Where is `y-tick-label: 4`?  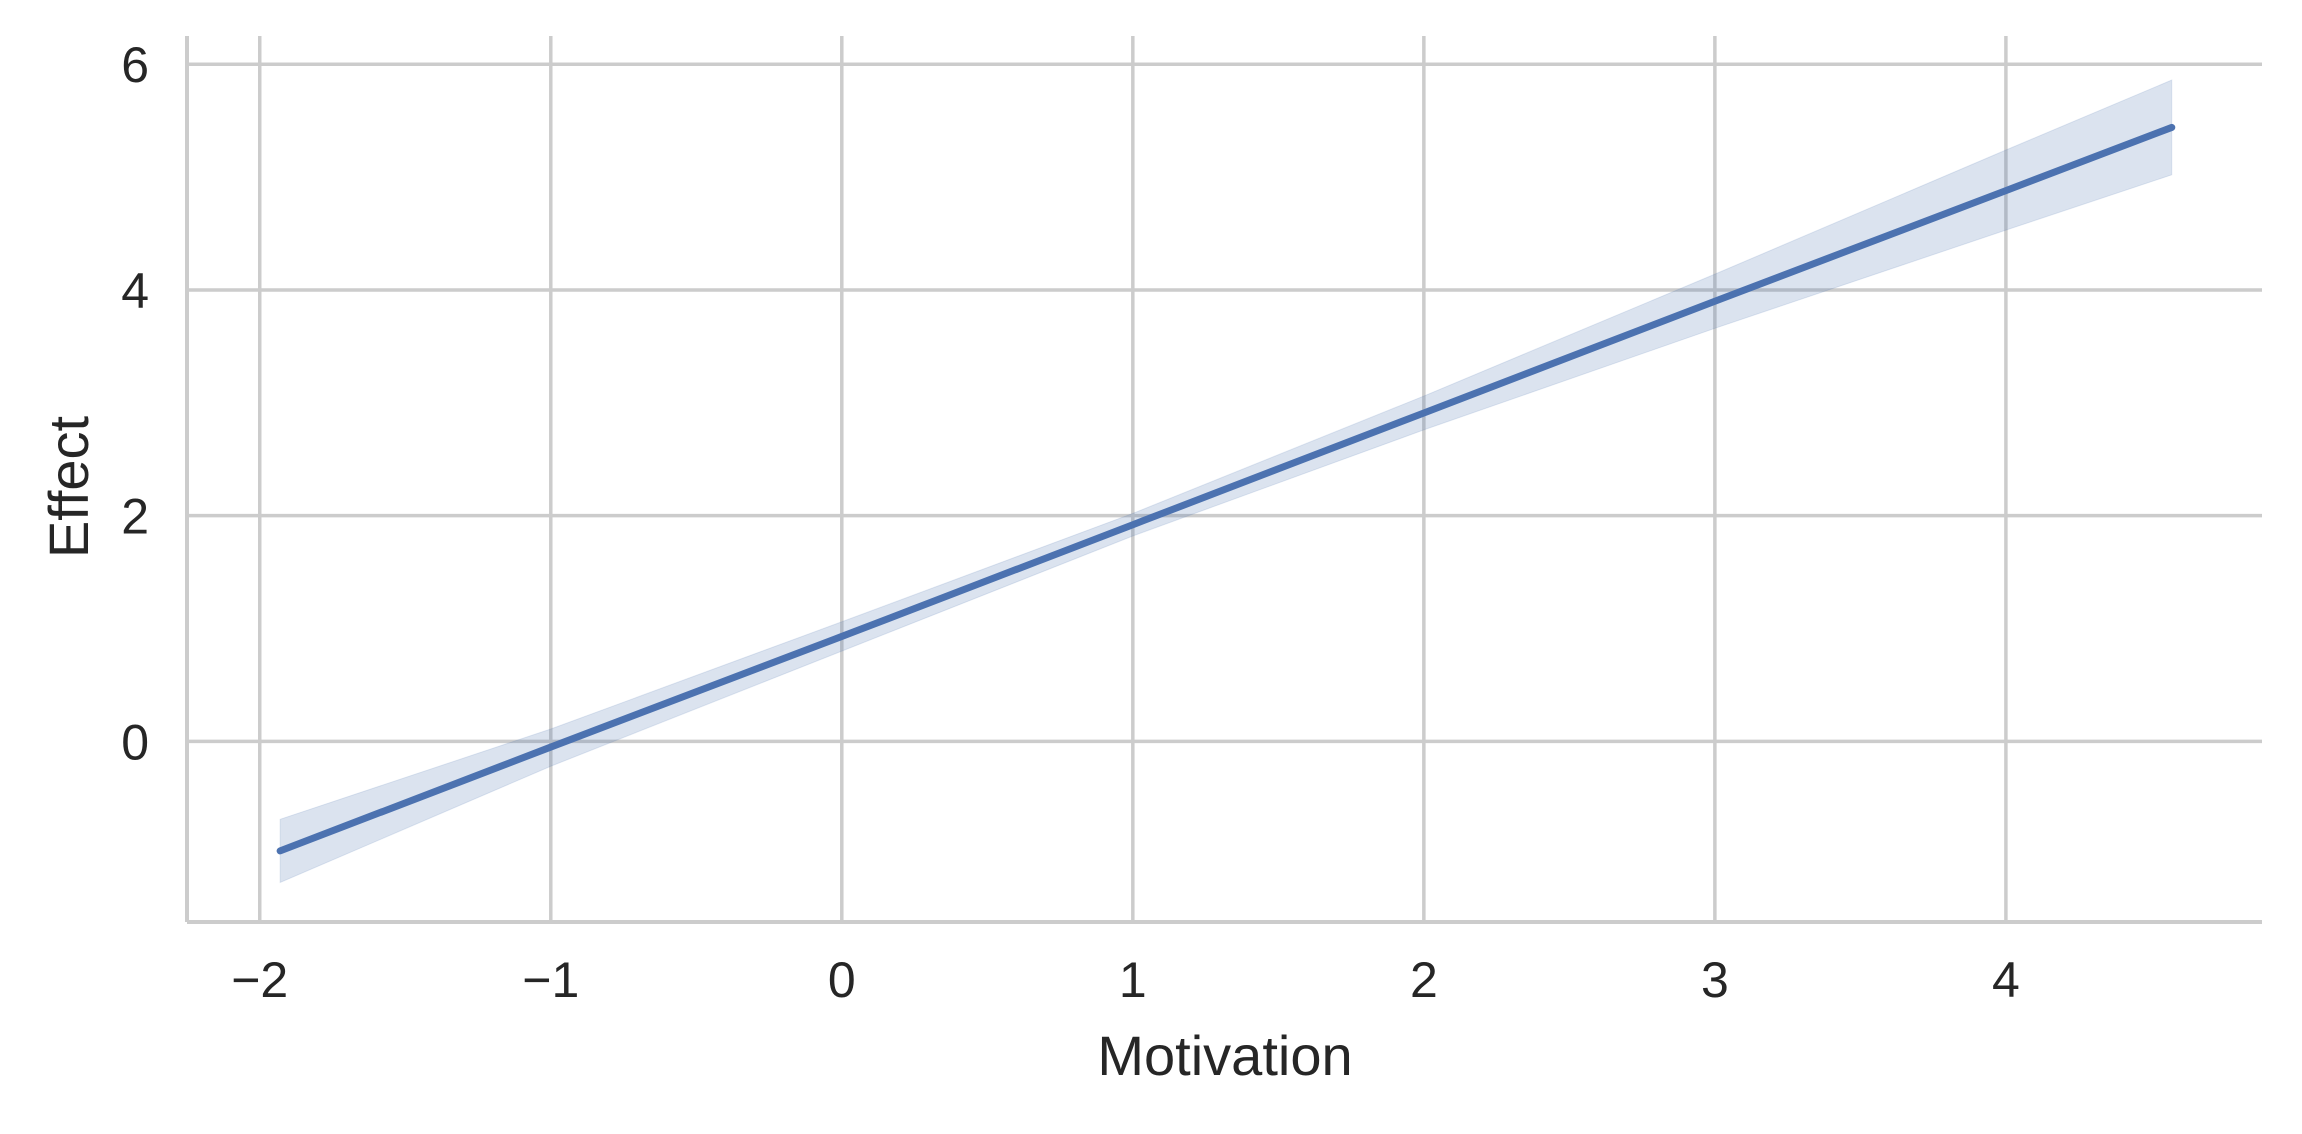 y-tick-label: 4 is located at coordinates (135, 291).